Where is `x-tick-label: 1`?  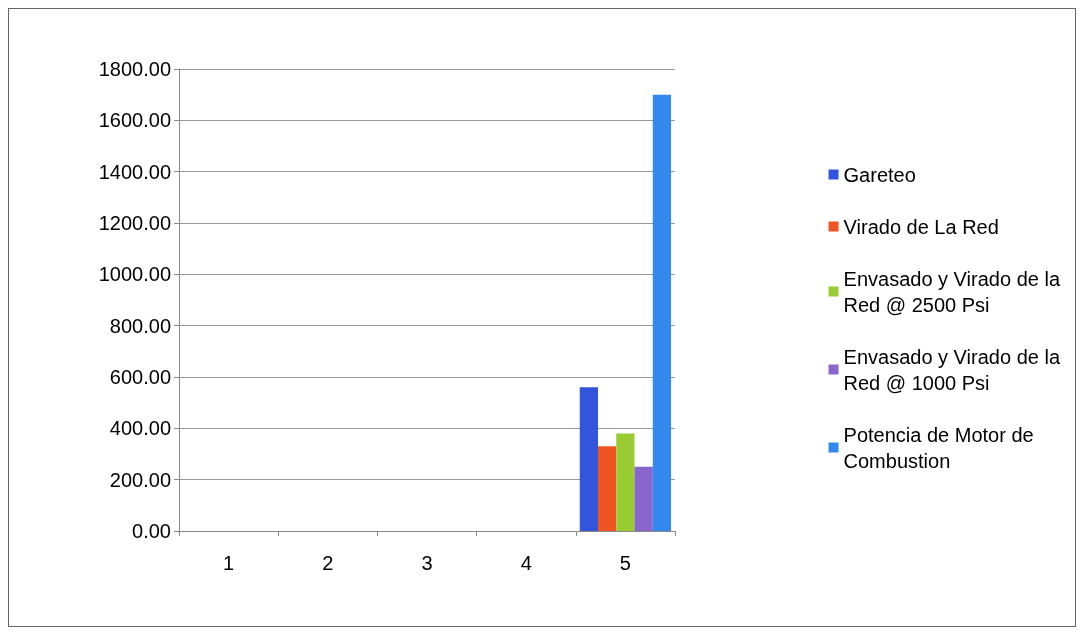
x-tick-label: 1 is located at coordinates (229, 563).